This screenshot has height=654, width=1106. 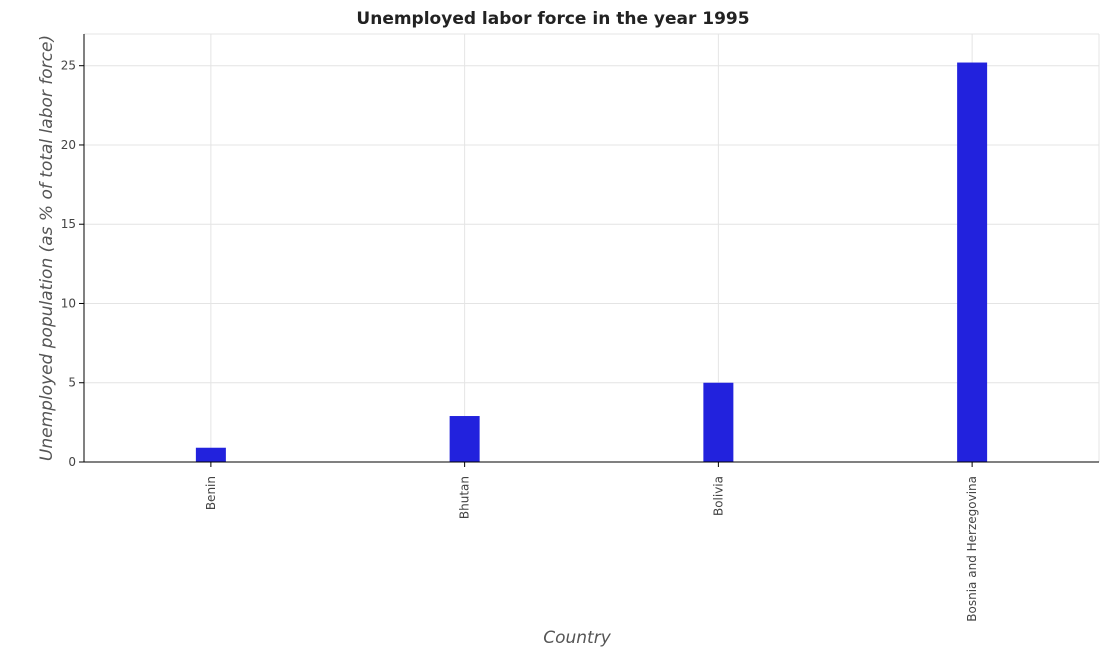 I want to click on x-tick-label: Bolivia, so click(x=718, y=496).